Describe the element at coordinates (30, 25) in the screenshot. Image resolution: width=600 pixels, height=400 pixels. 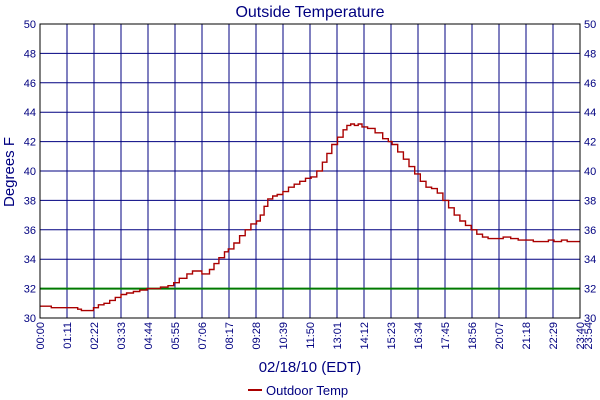
I see `y-tick-label-left: 50` at that location.